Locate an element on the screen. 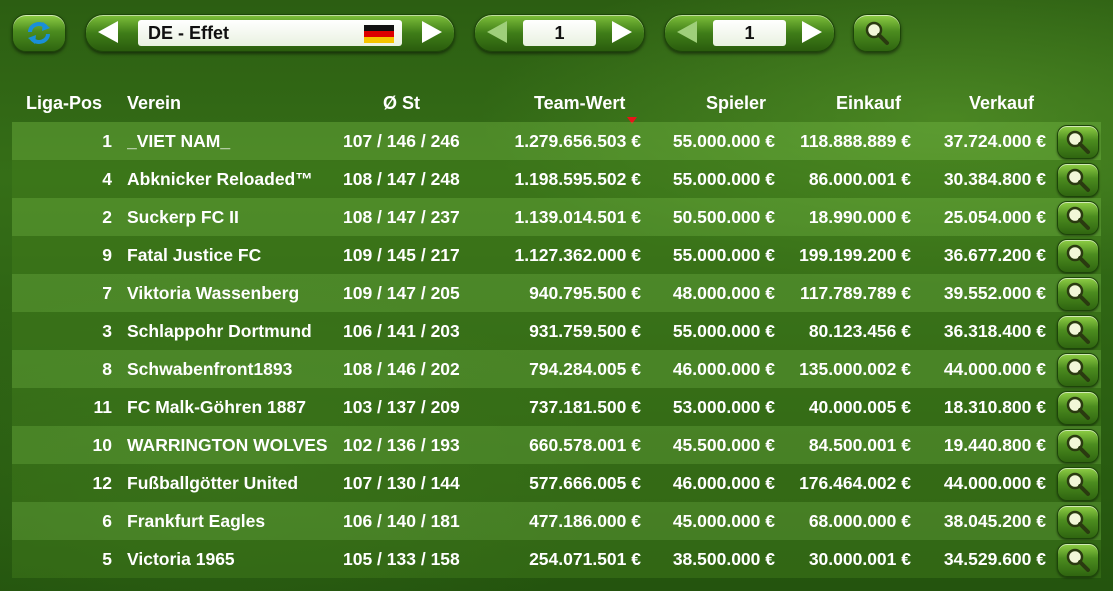  team-pos: 9 is located at coordinates (107, 255).